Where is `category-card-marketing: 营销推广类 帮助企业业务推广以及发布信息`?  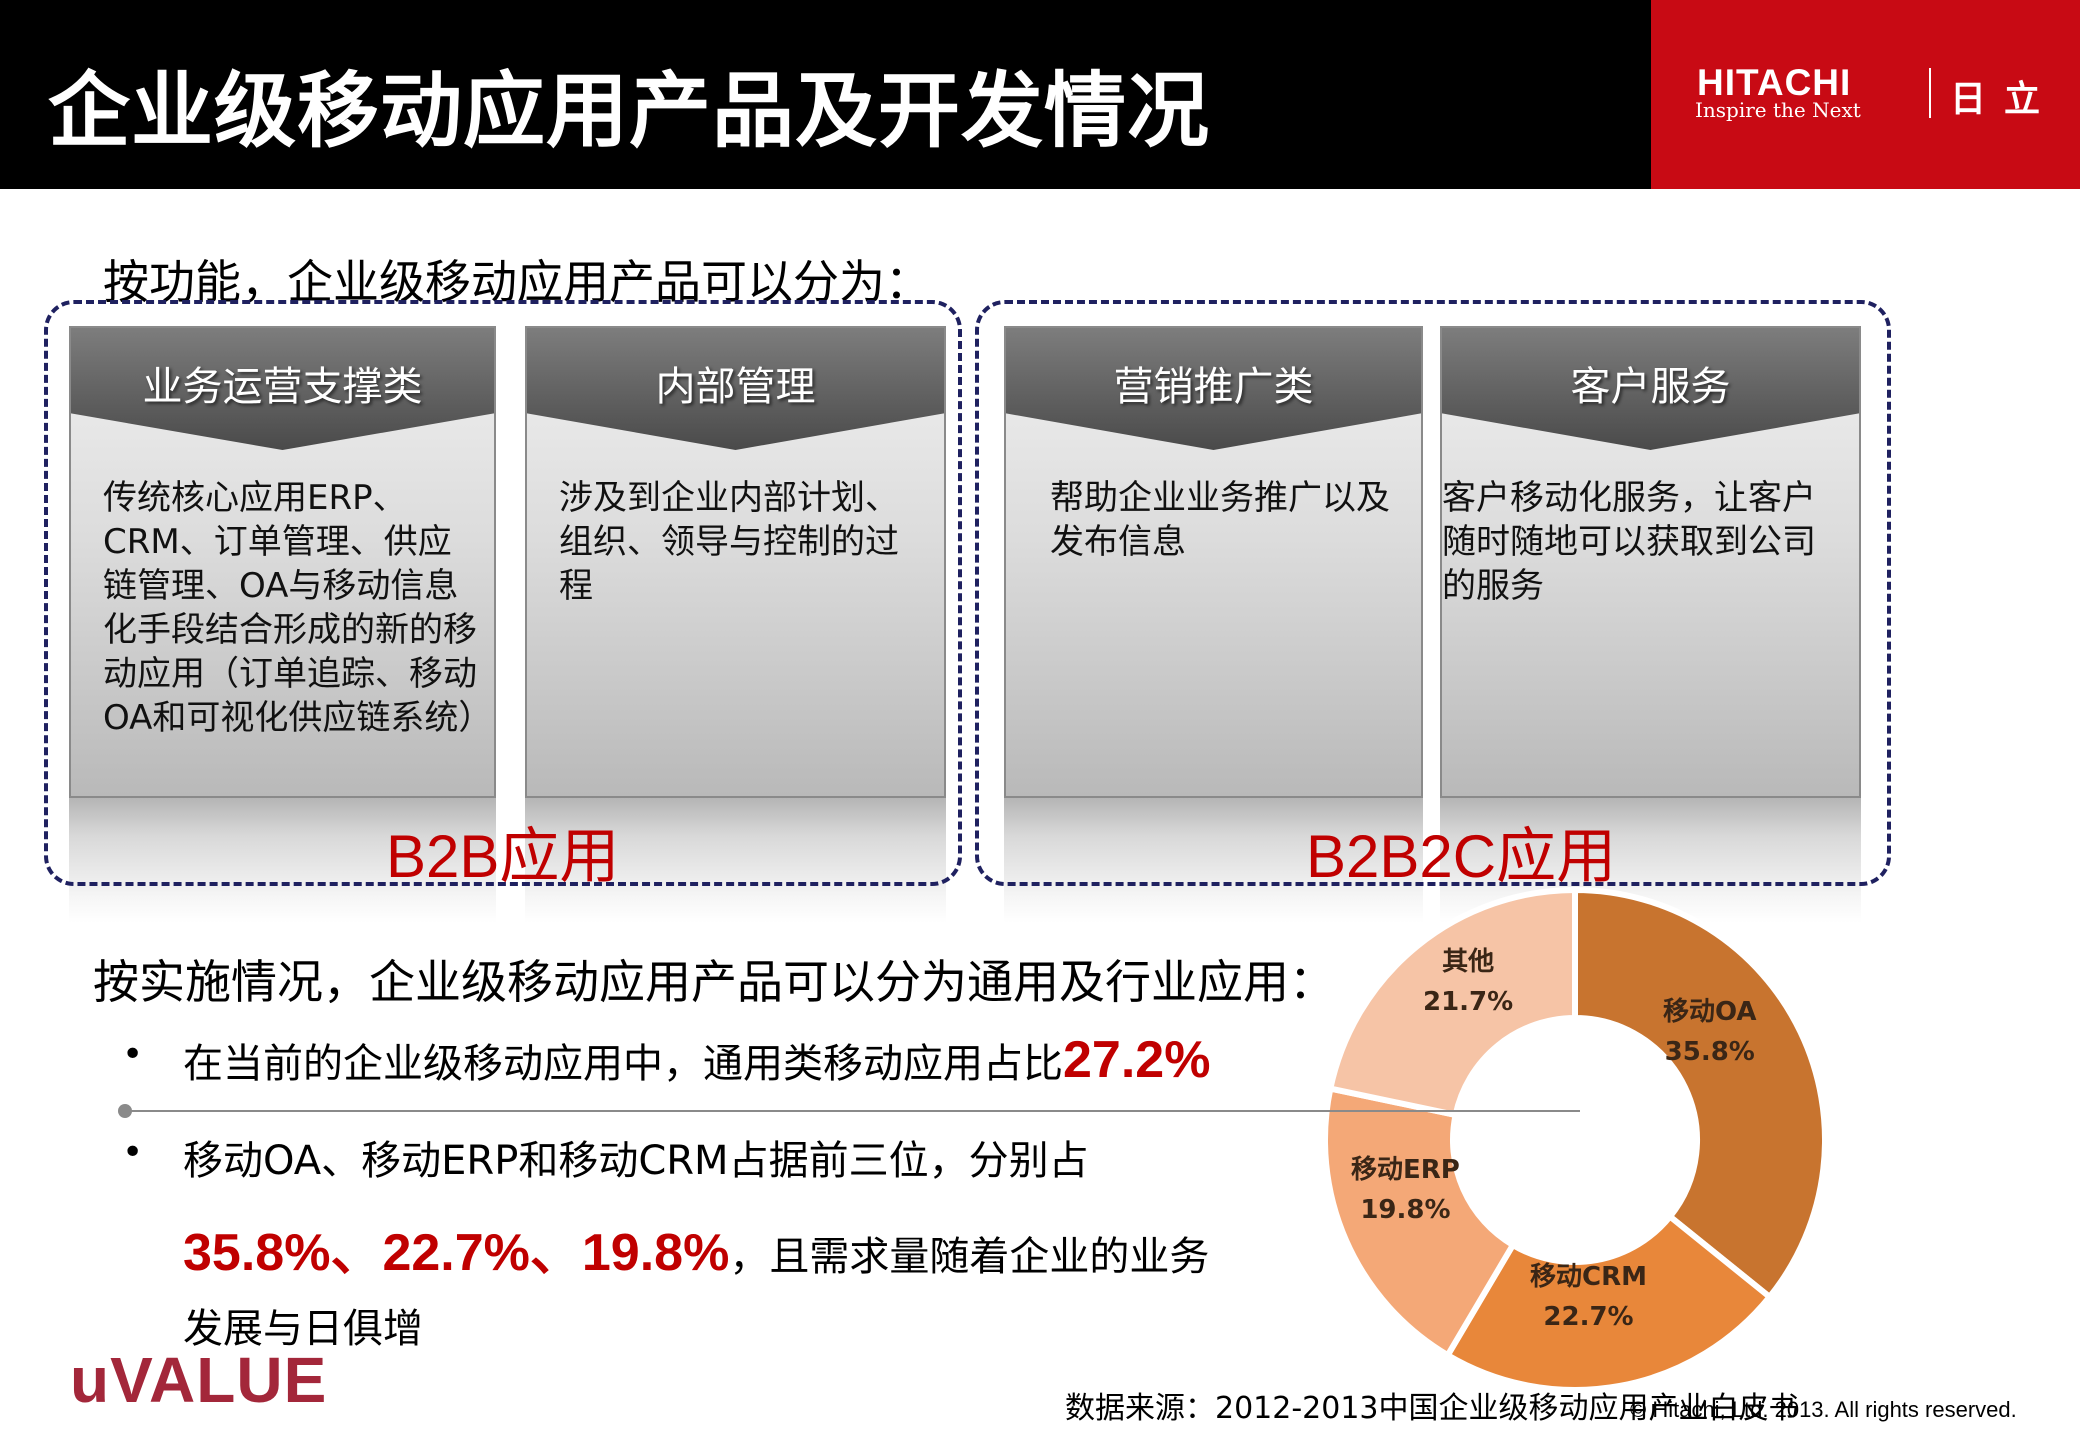 category-card-marketing: 营销推广类 帮助企业业务推广以及发布信息 is located at coordinates (1213, 562).